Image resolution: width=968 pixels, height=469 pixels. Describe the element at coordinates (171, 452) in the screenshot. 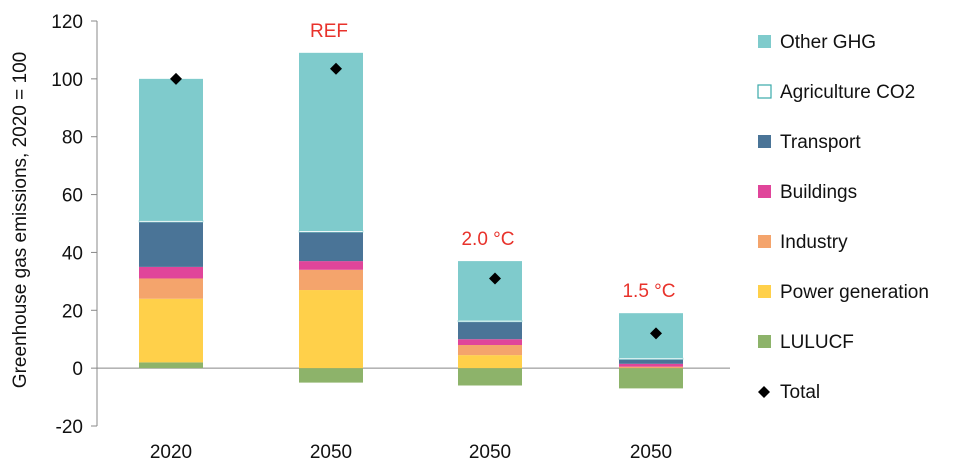

I see `x-tick-label: 2020` at that location.